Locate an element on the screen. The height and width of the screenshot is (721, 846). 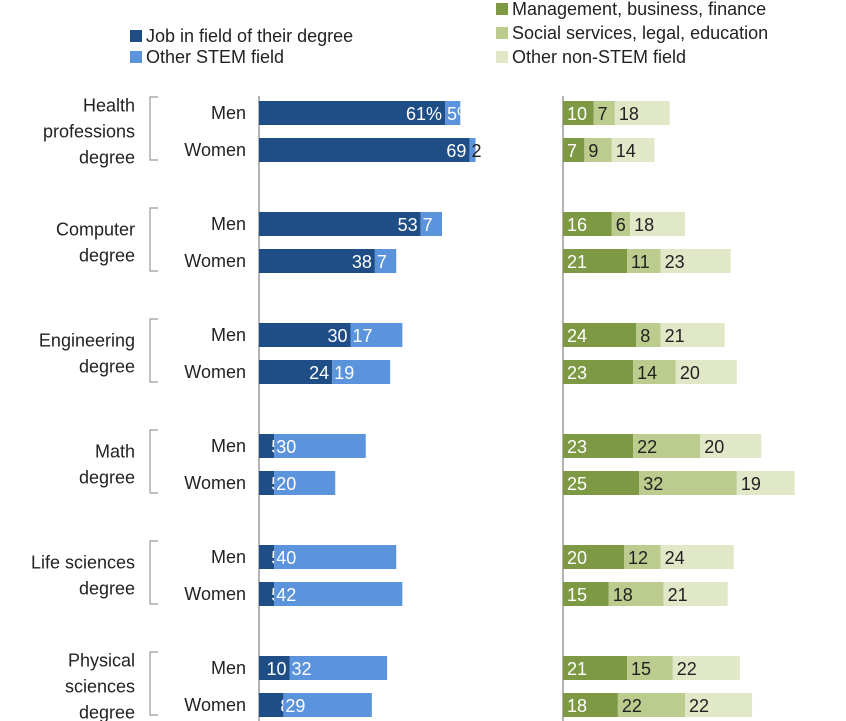
group-label: professions is located at coordinates (89, 132).